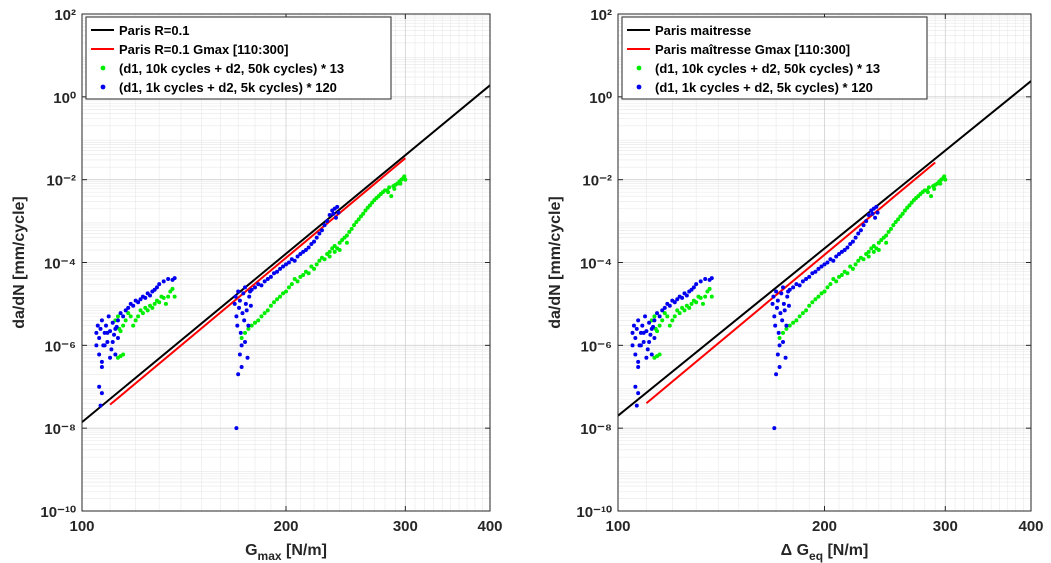 The image size is (1051, 563). I want to click on x-tick-label: 300, so click(405, 526).